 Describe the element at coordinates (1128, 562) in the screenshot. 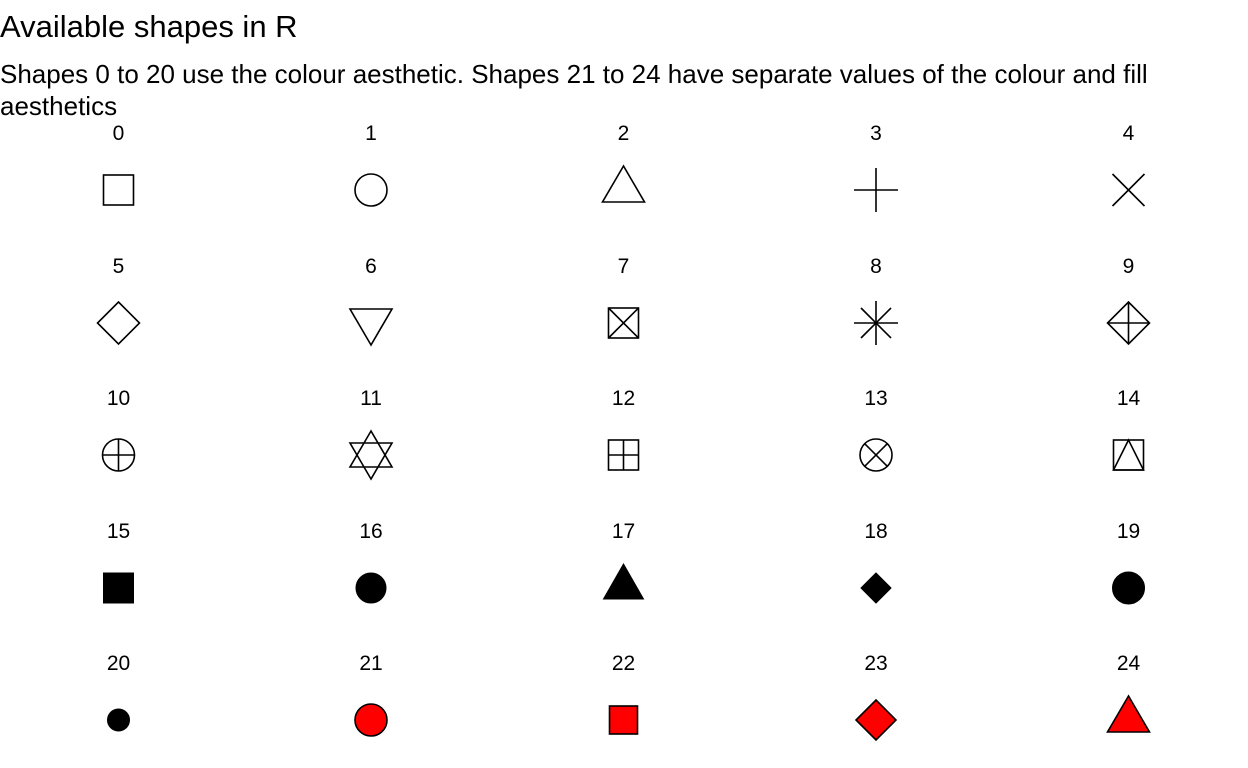

I see `shape-cell-19: 19` at that location.